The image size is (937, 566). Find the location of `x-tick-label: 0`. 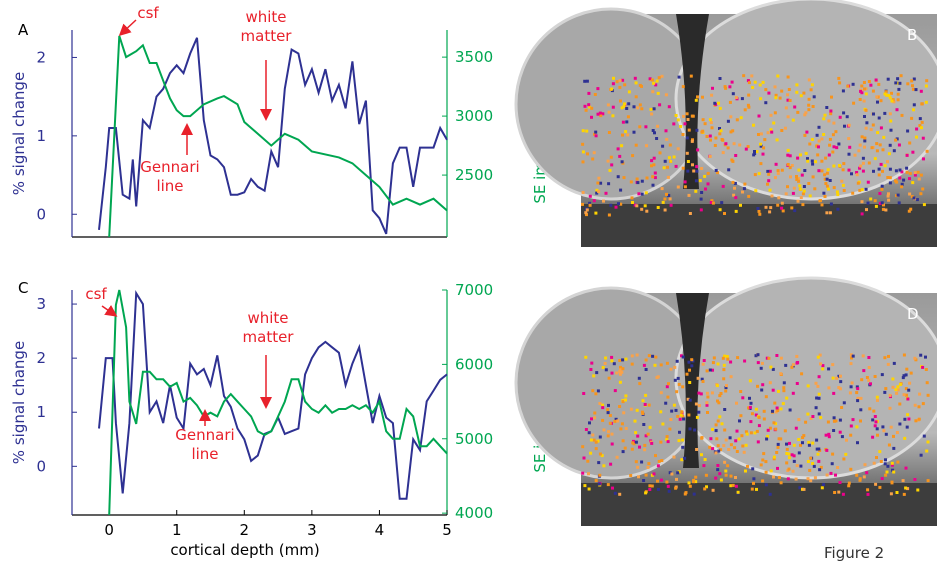

x-tick-label: 0 is located at coordinates (109, 530).